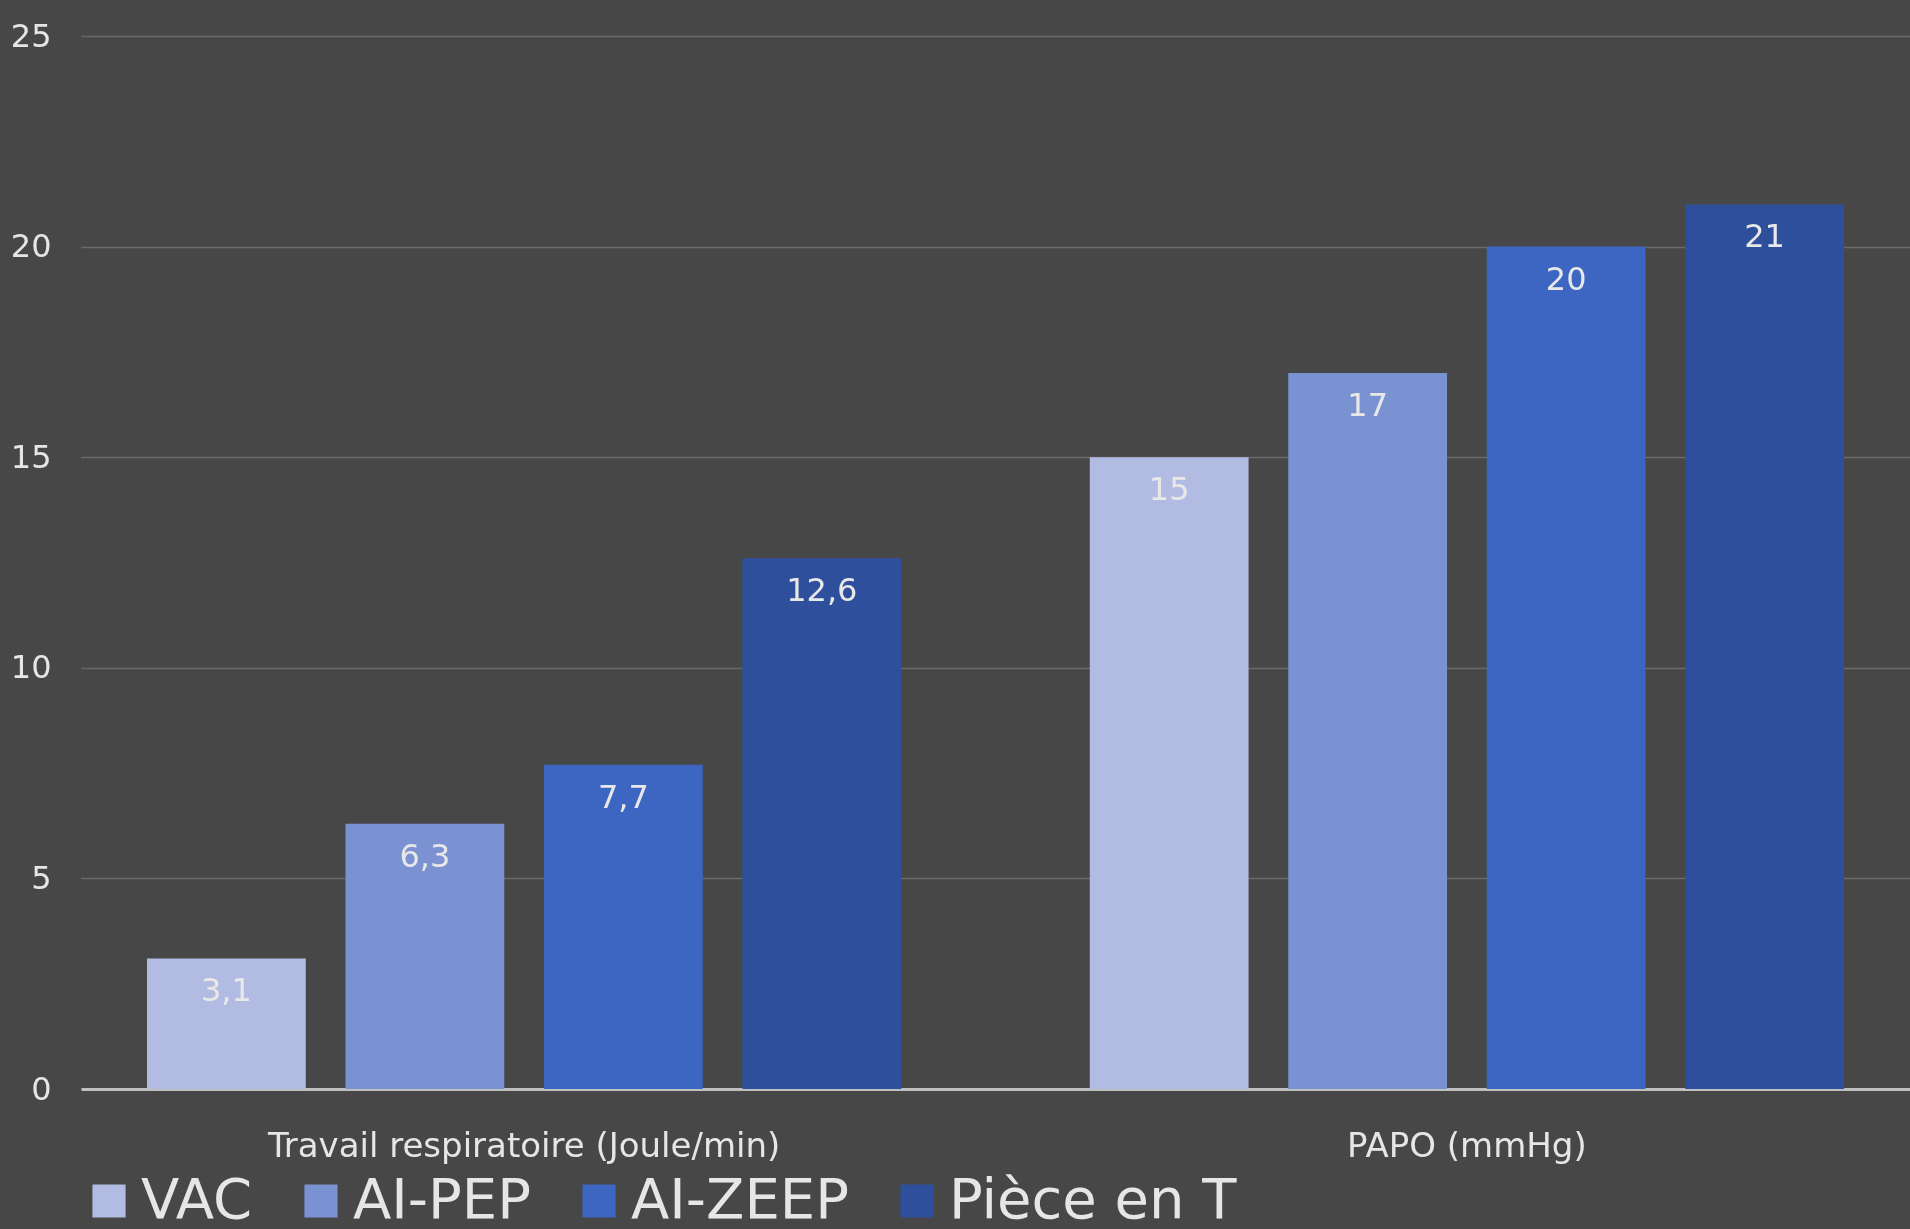 This screenshot has height=1229, width=1910. I want to click on legend-label: AI-PEP, so click(442, 1197).